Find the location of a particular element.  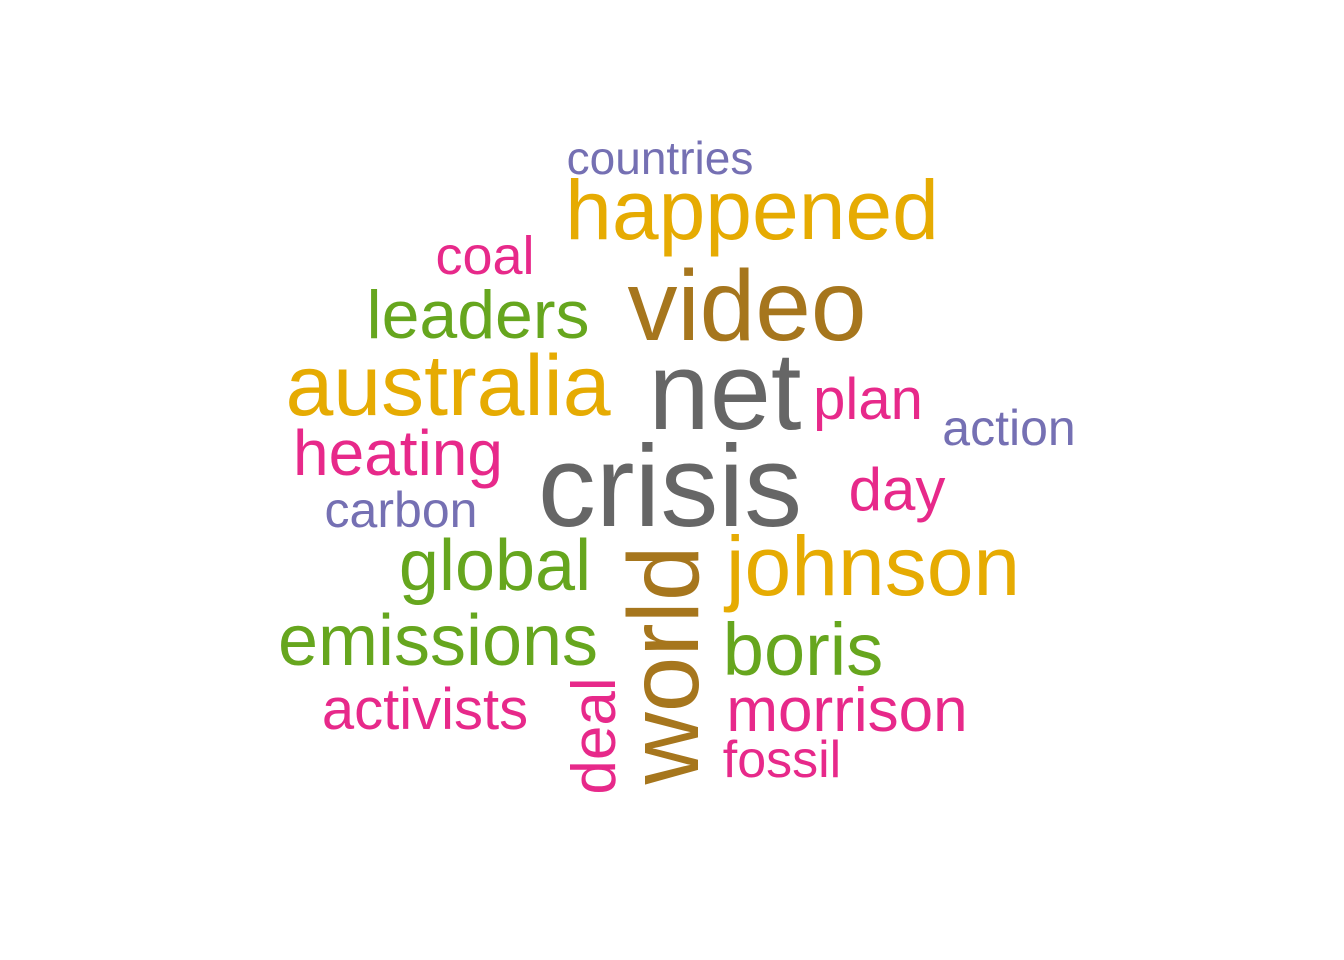

word-emissions: emissions is located at coordinates (438, 641).